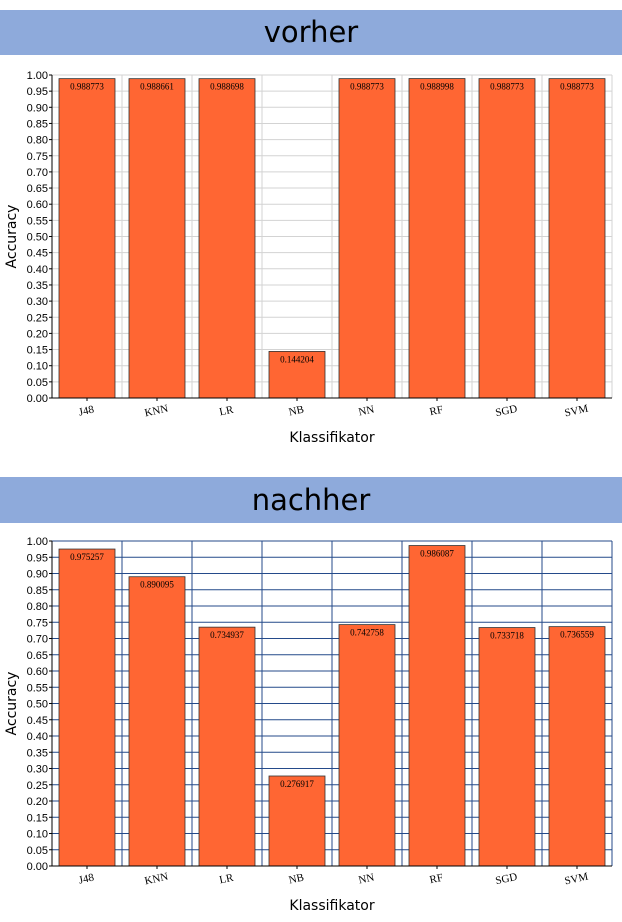  I want to click on data-label: 0.988661, so click(157, 87).